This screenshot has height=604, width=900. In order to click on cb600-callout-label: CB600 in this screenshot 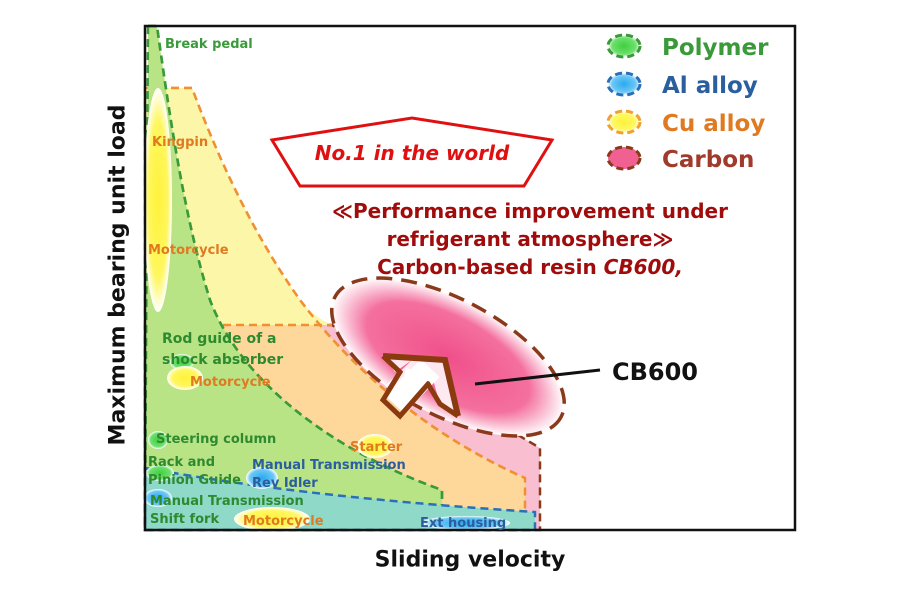, I will do `click(655, 372)`.